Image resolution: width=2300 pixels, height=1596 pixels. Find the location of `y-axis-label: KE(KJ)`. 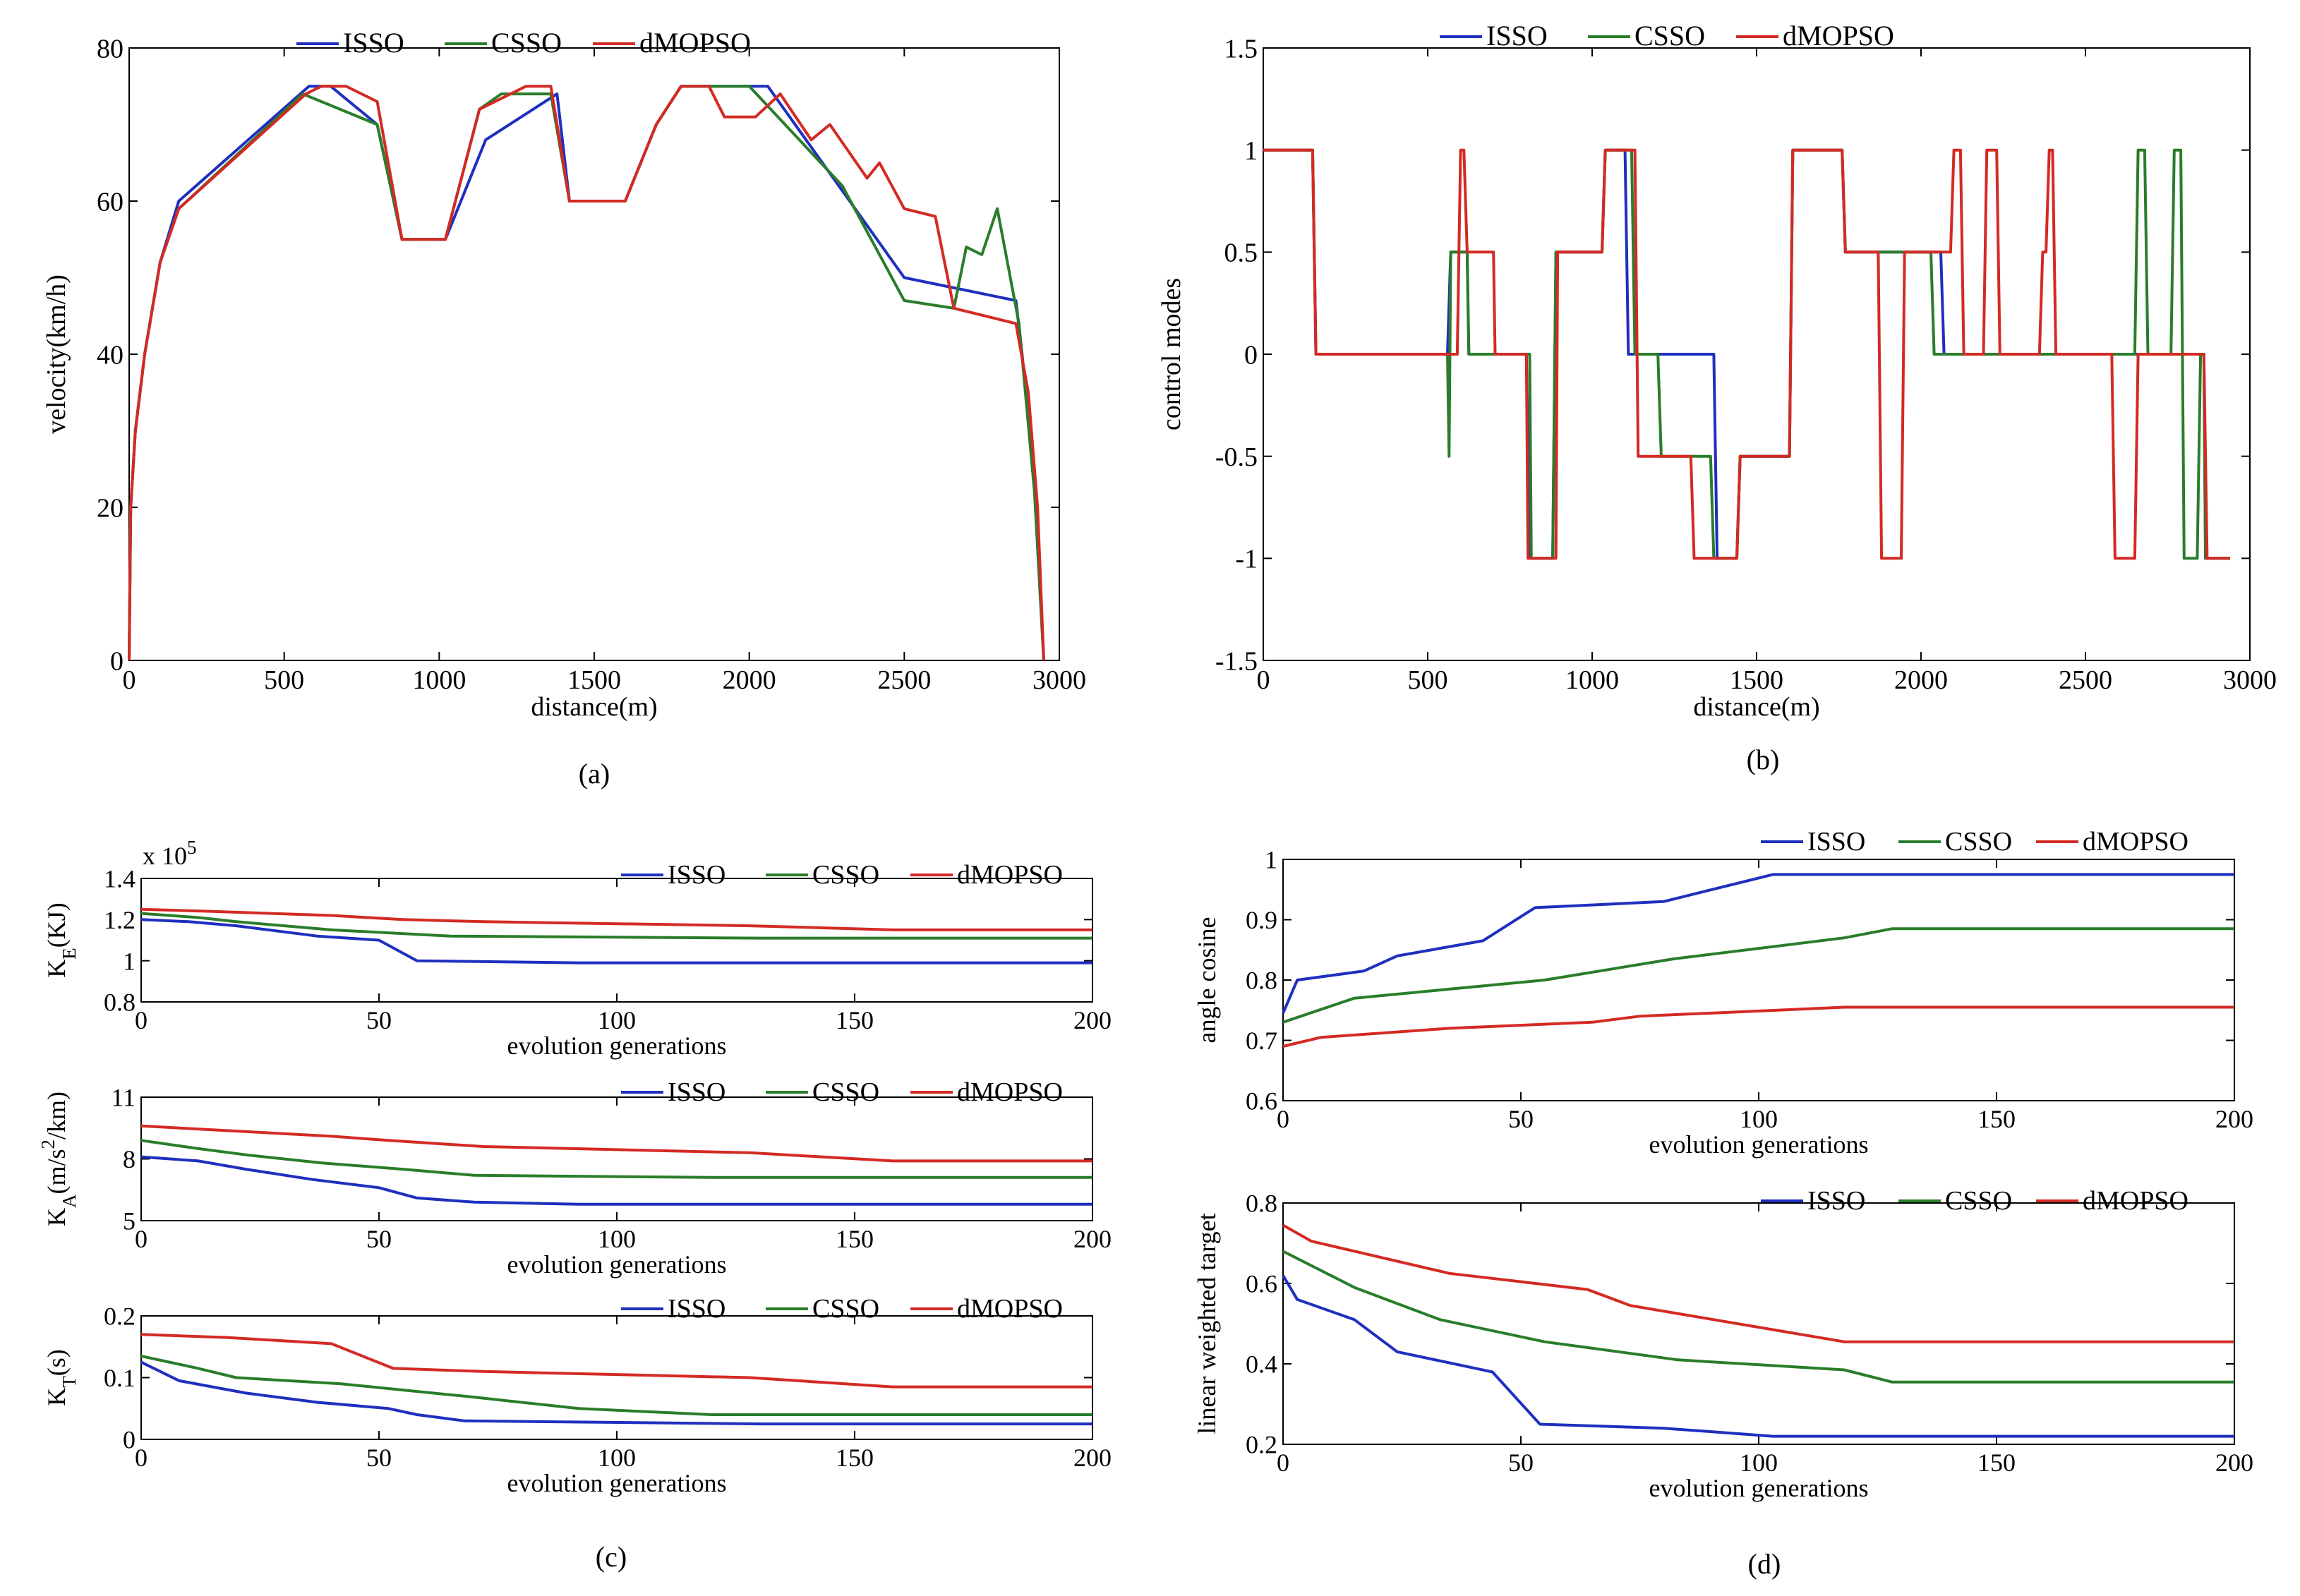

y-axis-label: KE(KJ) is located at coordinates (61, 939).